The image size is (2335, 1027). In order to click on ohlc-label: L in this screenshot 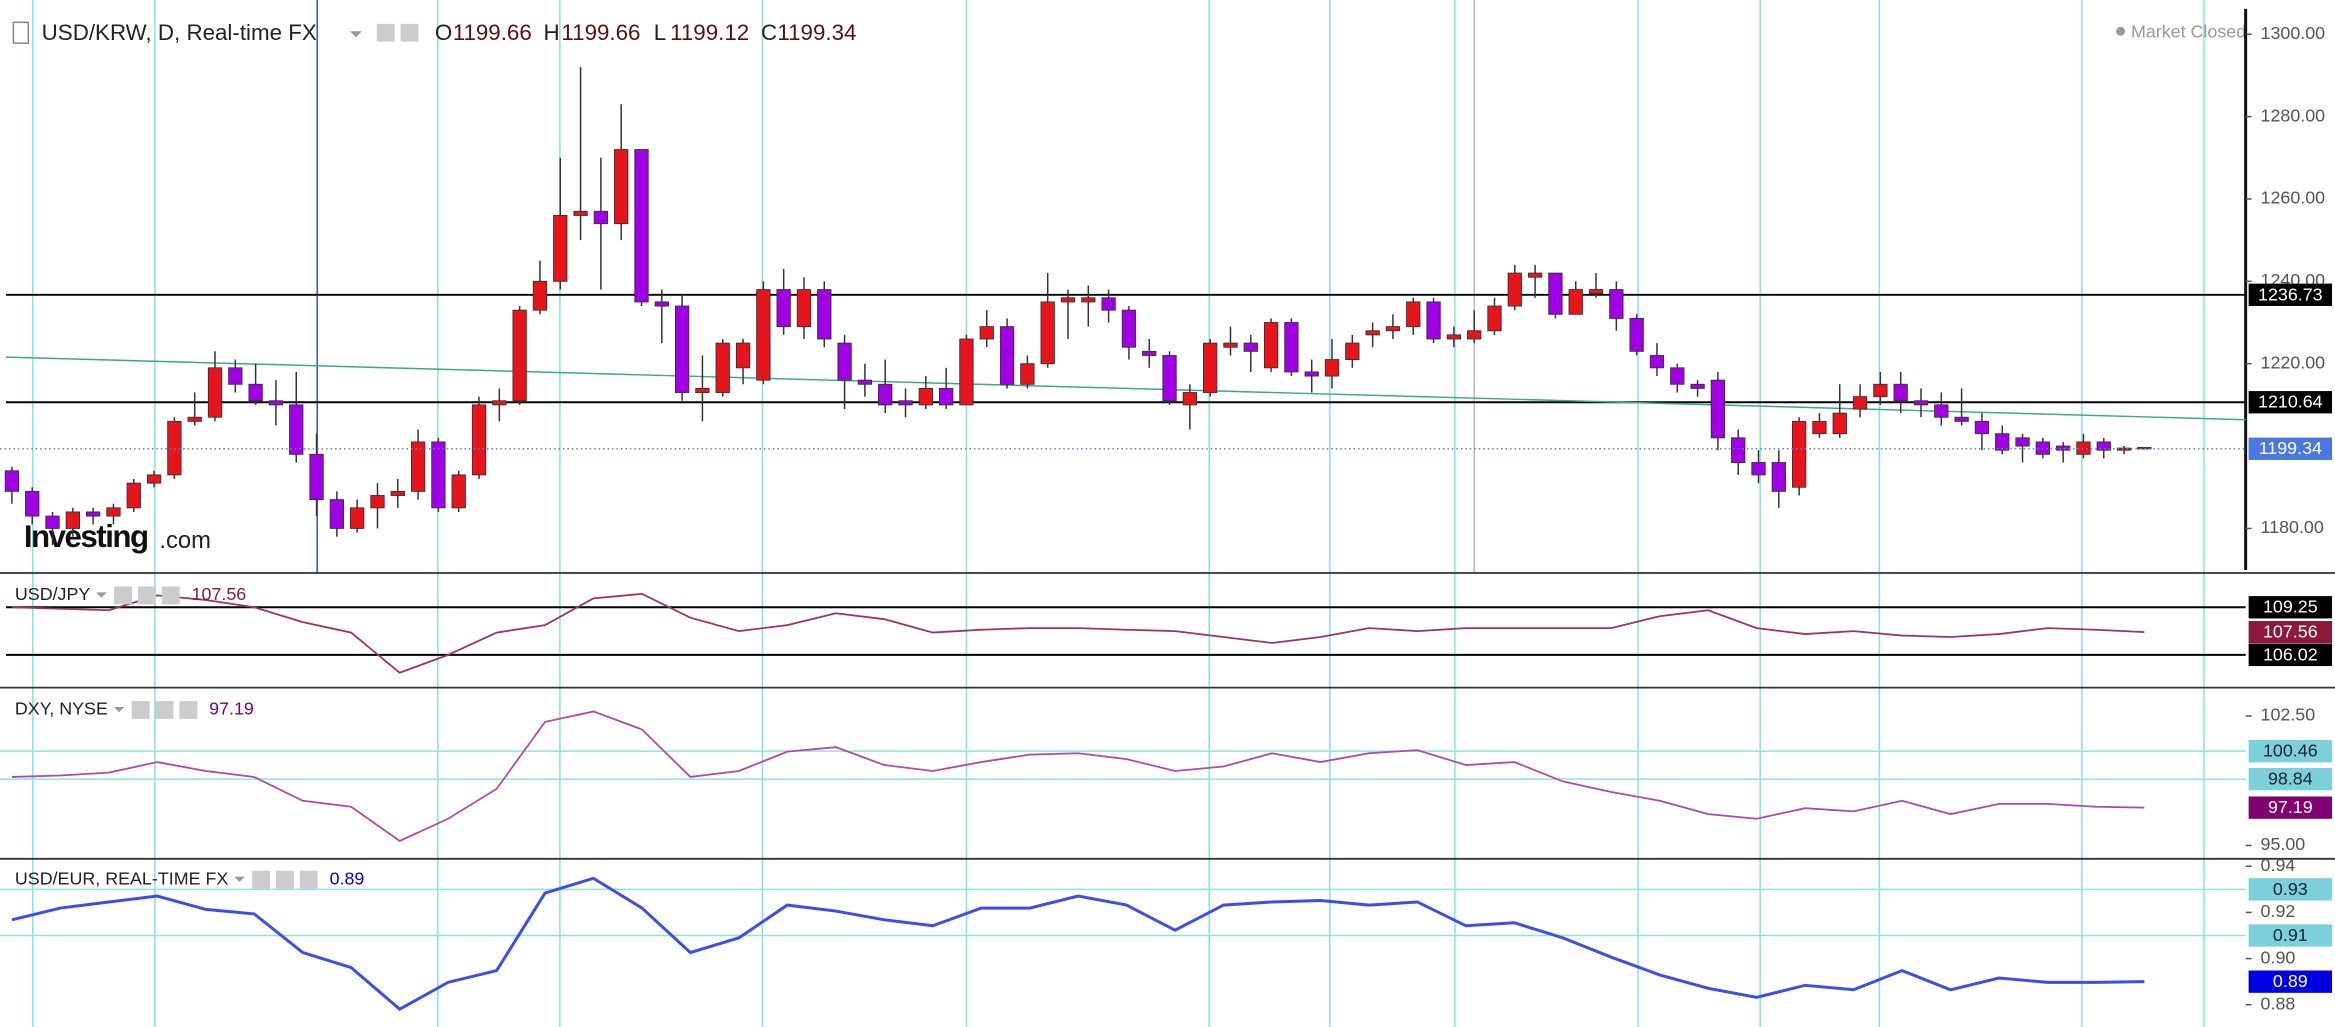, I will do `click(660, 32)`.